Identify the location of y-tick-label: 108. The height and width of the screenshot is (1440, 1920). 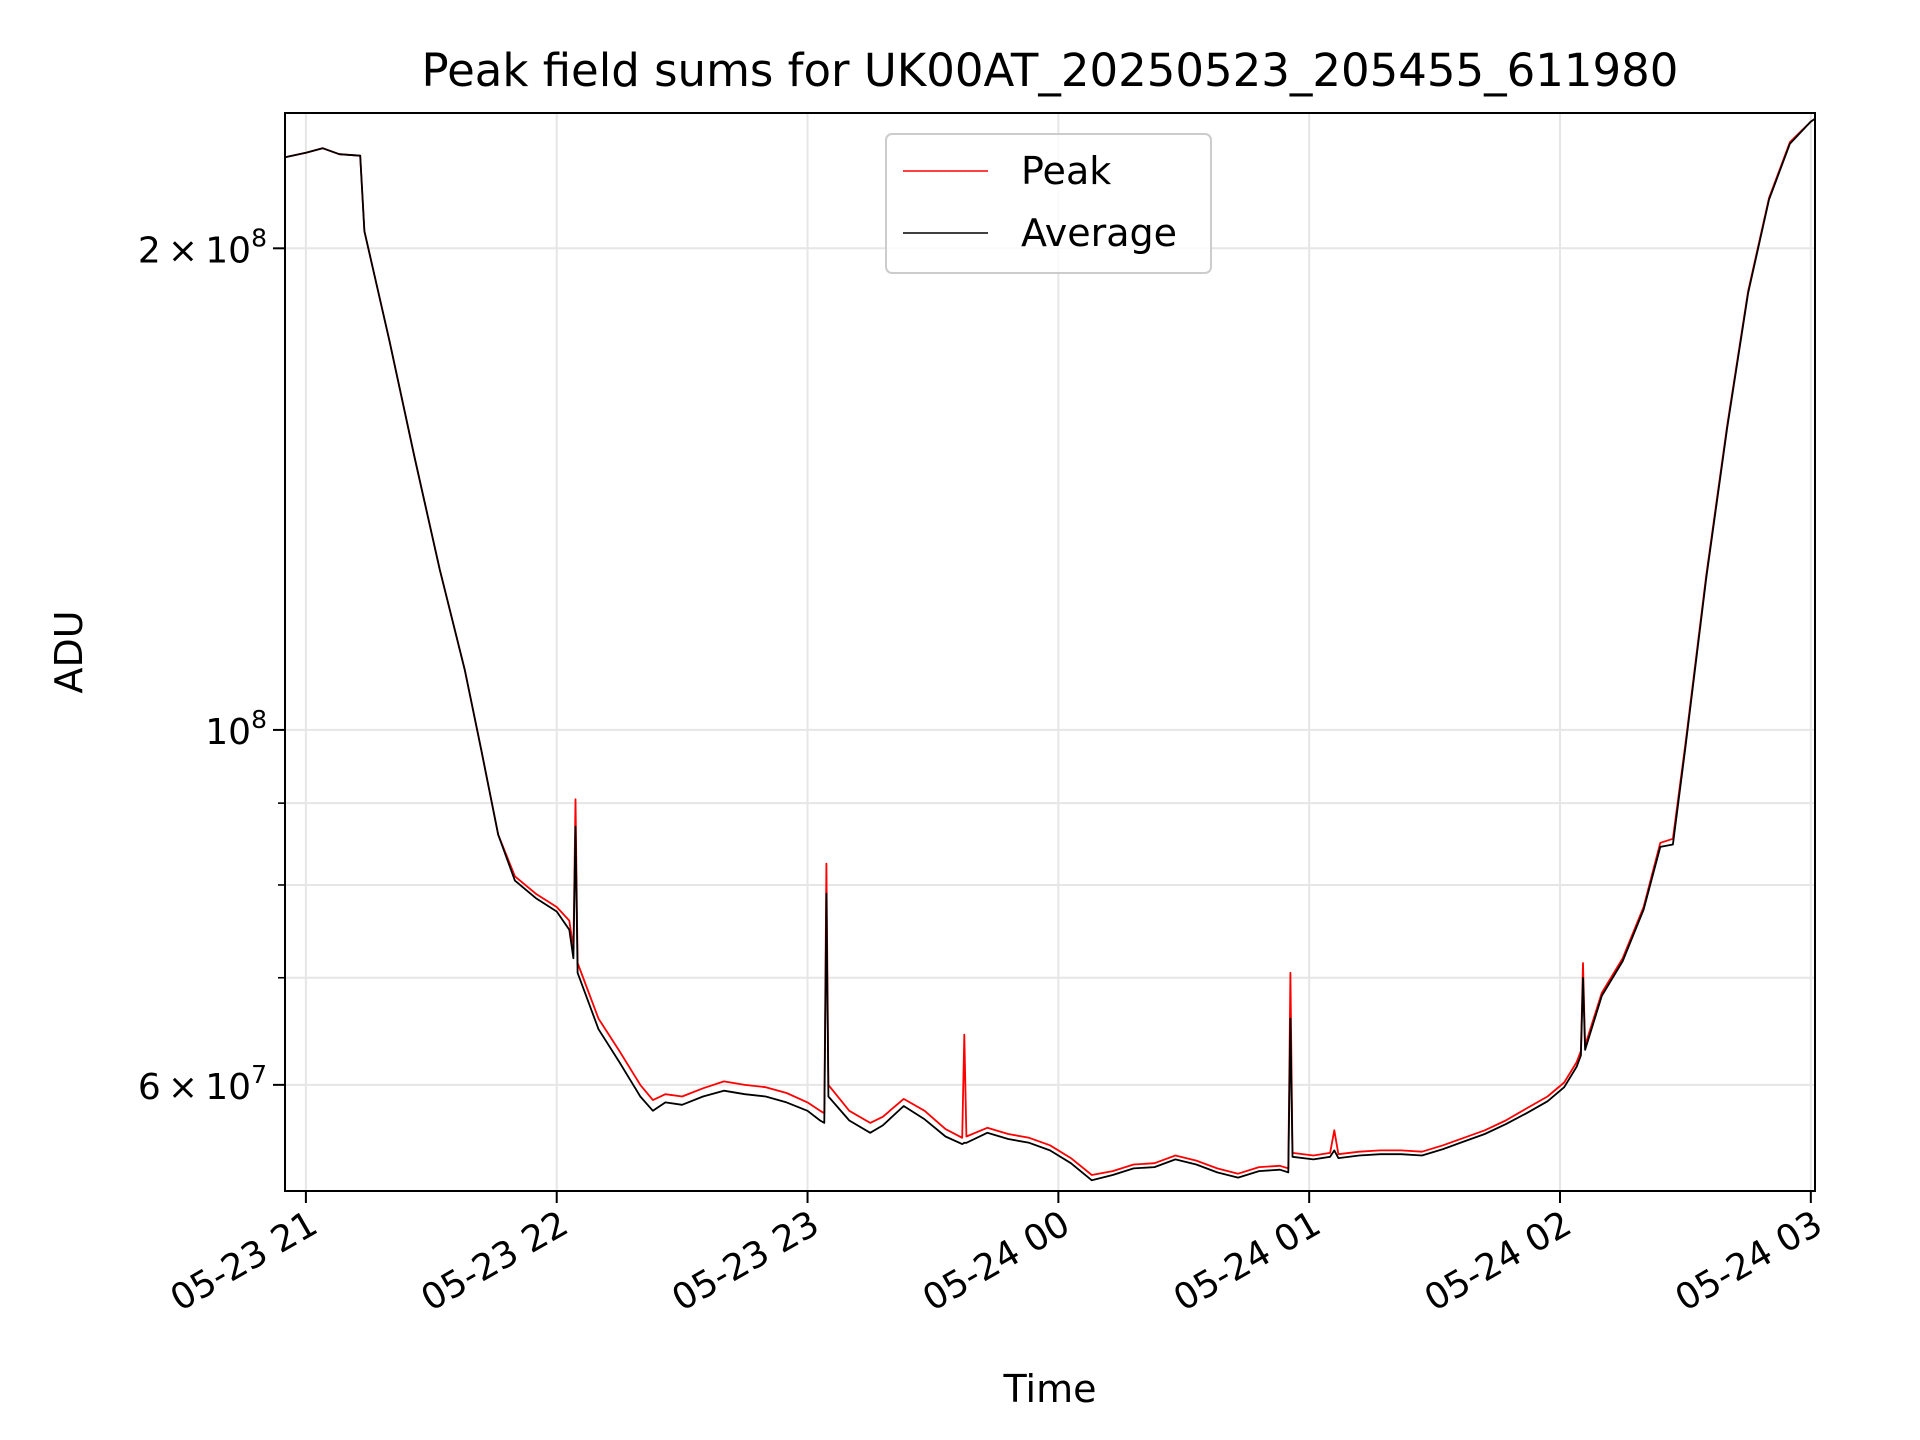
(236, 729).